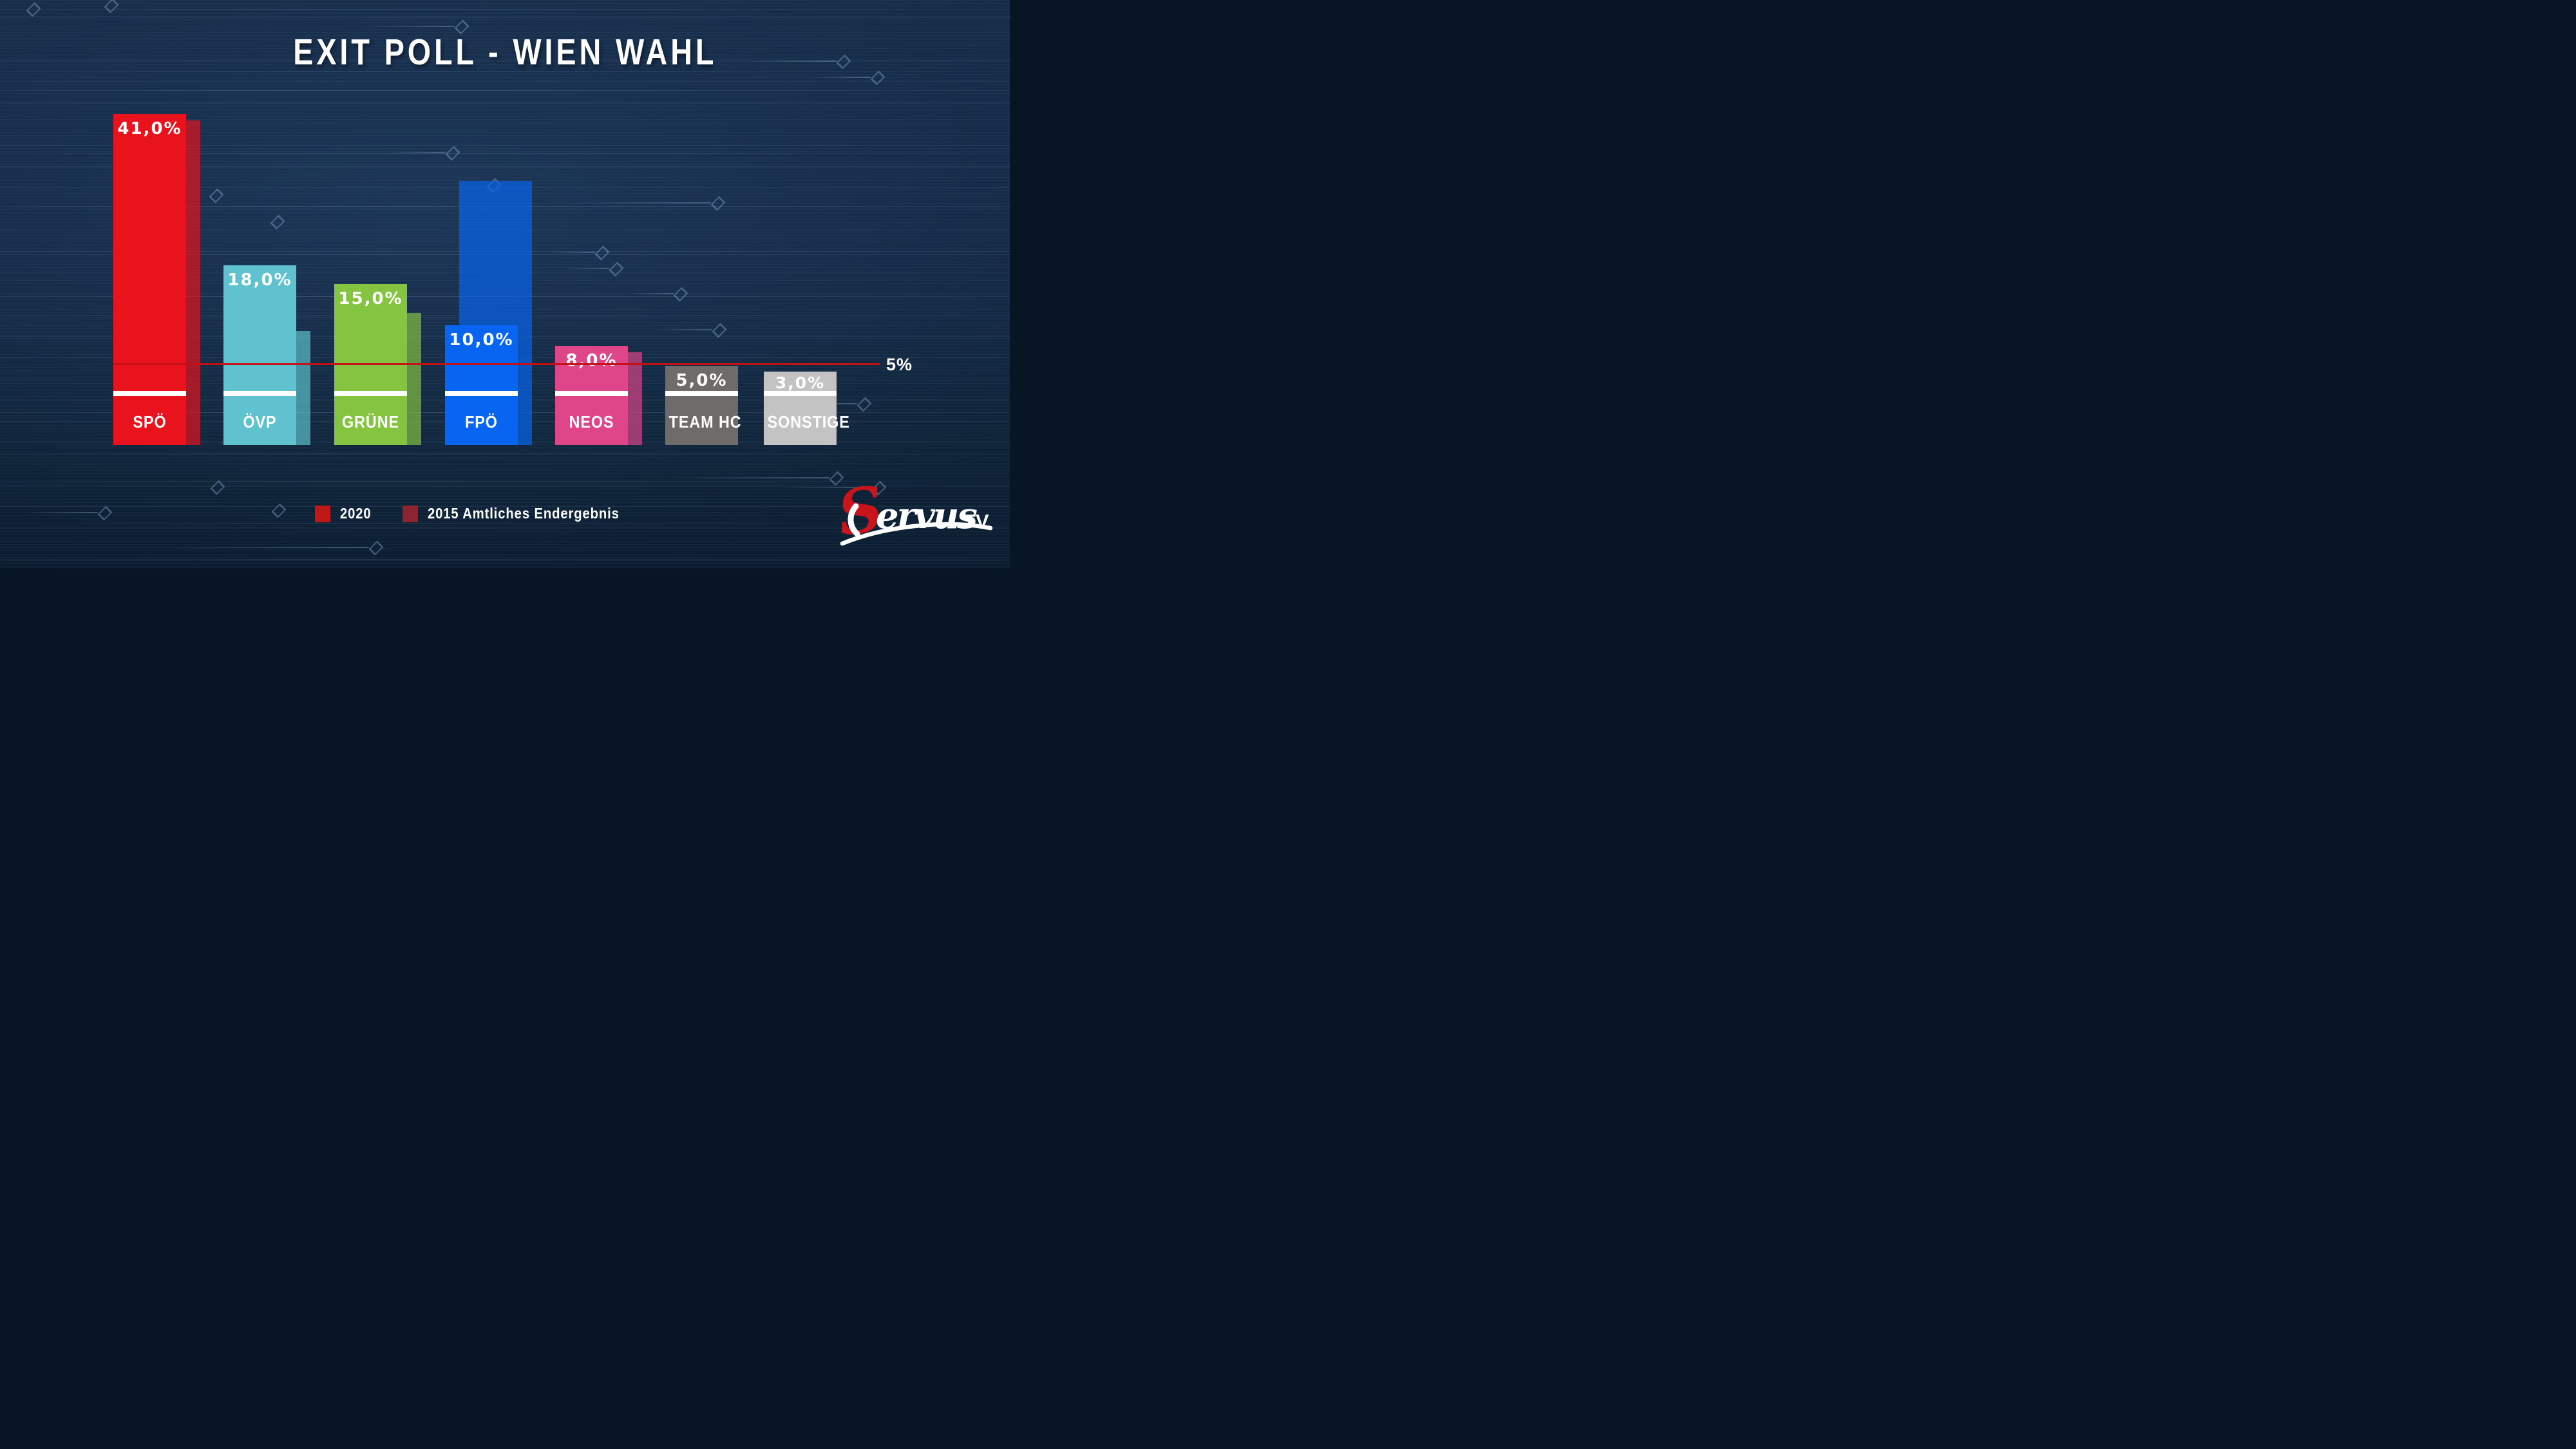 The height and width of the screenshot is (1449, 2576). What do you see at coordinates (900, 365) in the screenshot?
I see `threshold-label: 5%` at bounding box center [900, 365].